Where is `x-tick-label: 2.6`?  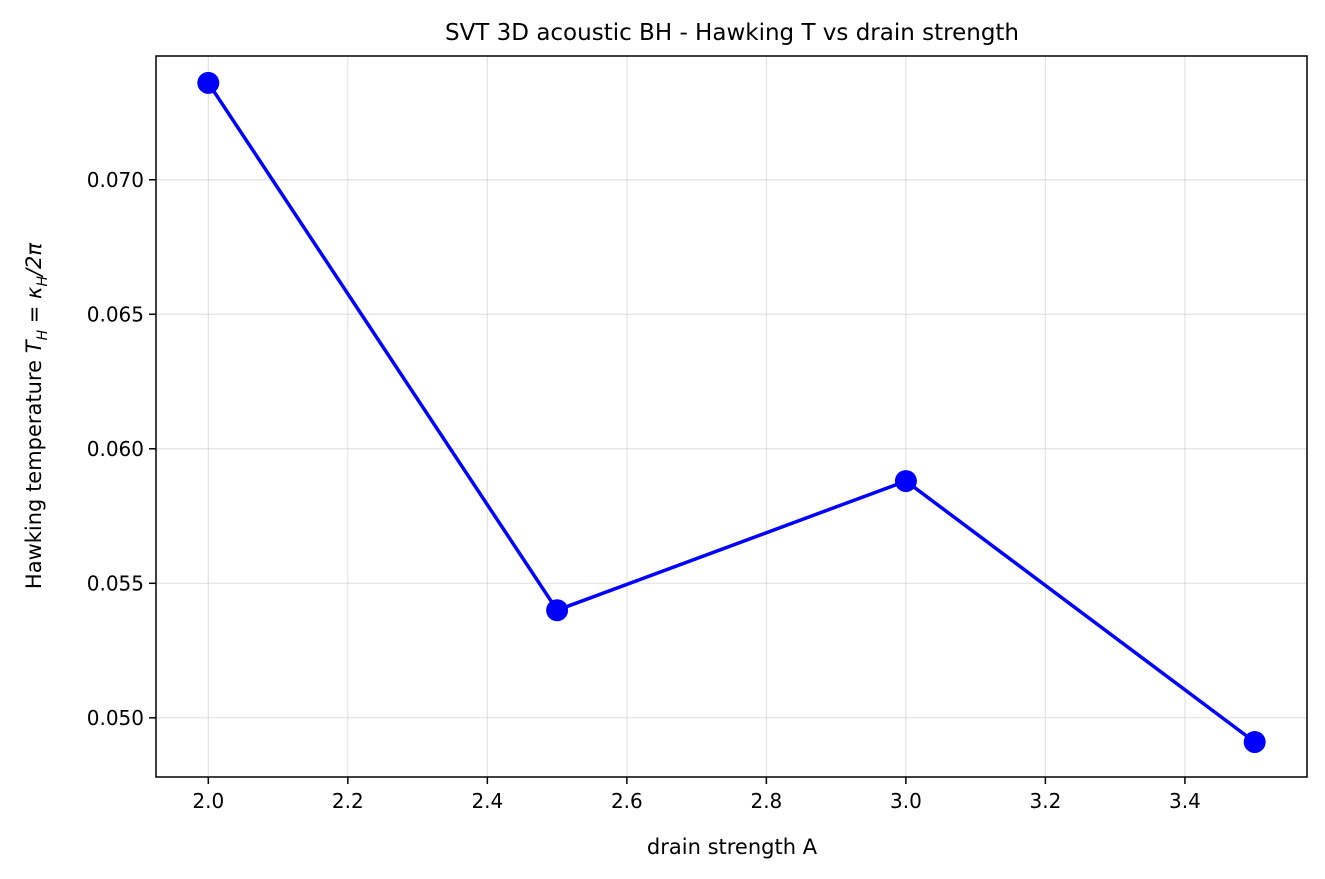 x-tick-label: 2.6 is located at coordinates (627, 801).